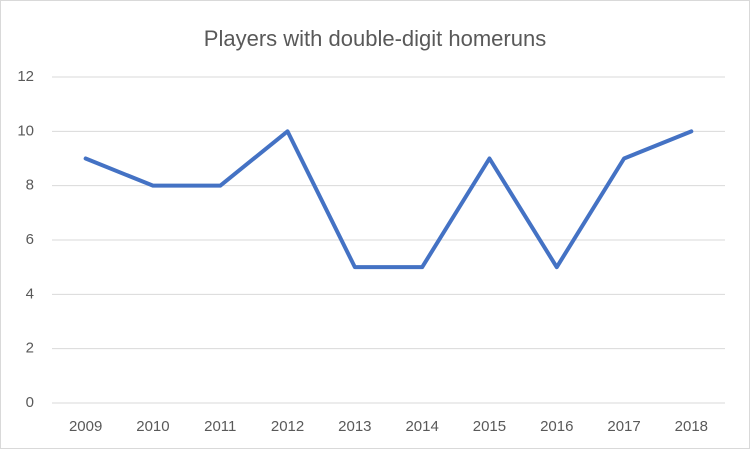 The image size is (750, 449). I want to click on x-tick-label: 2017, so click(623, 426).